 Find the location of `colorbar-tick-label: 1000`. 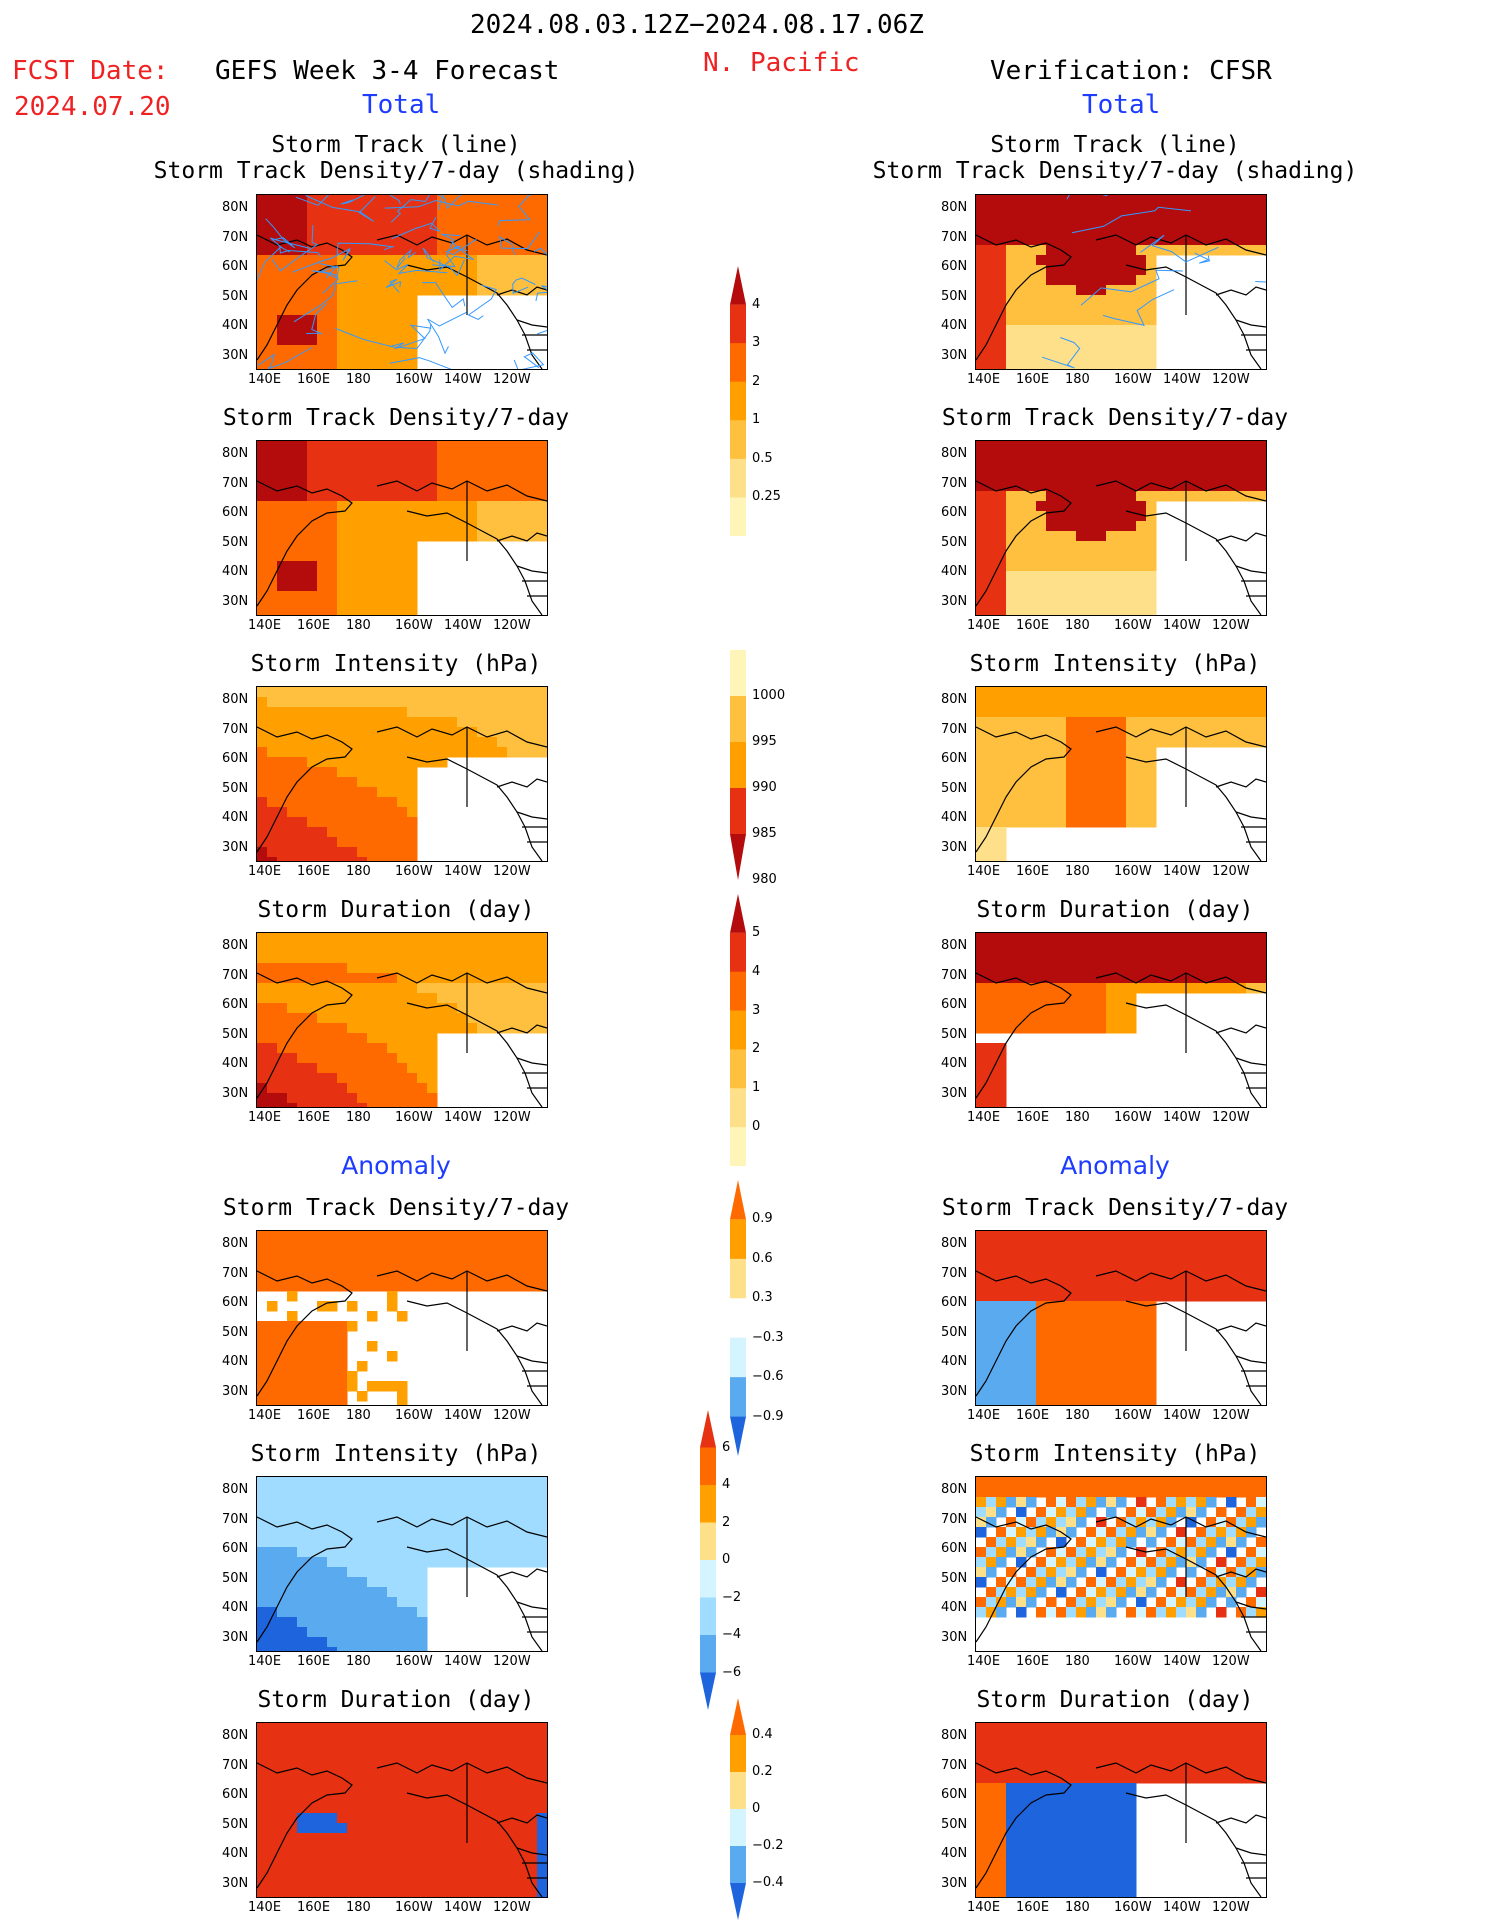

colorbar-tick-label: 1000 is located at coordinates (768, 695).